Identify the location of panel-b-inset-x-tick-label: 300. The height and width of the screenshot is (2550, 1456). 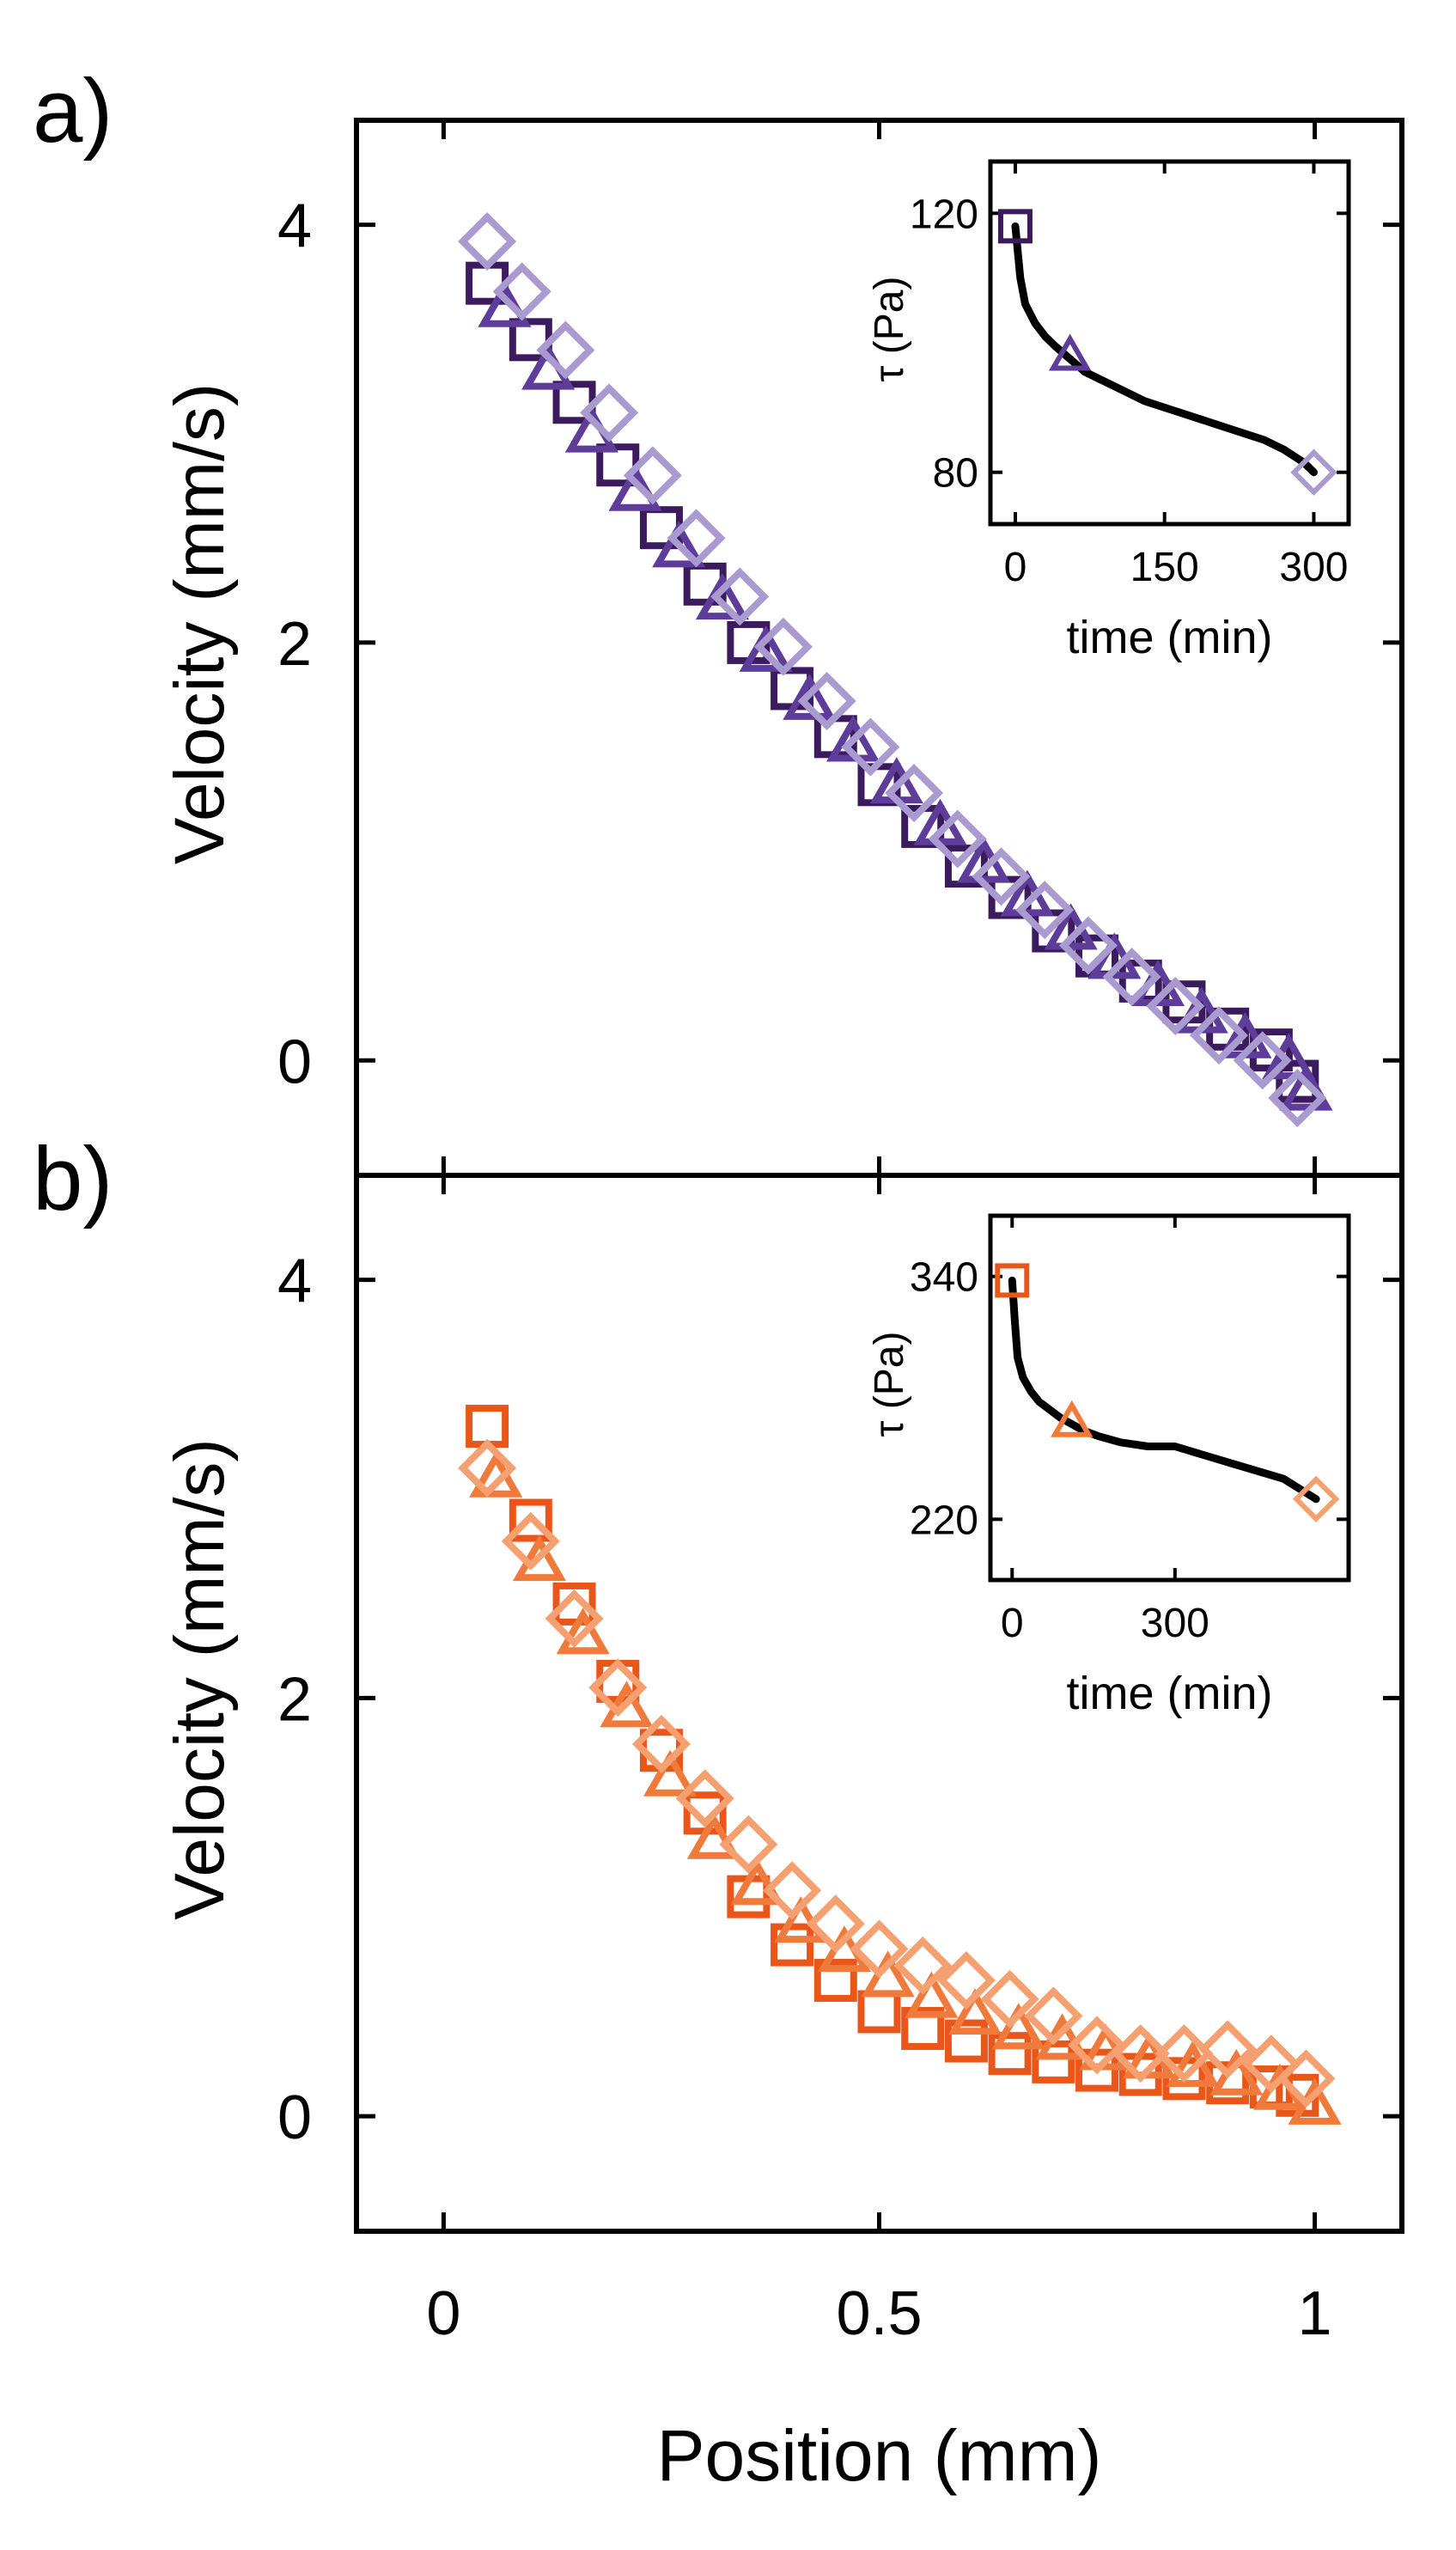
(1175, 1623).